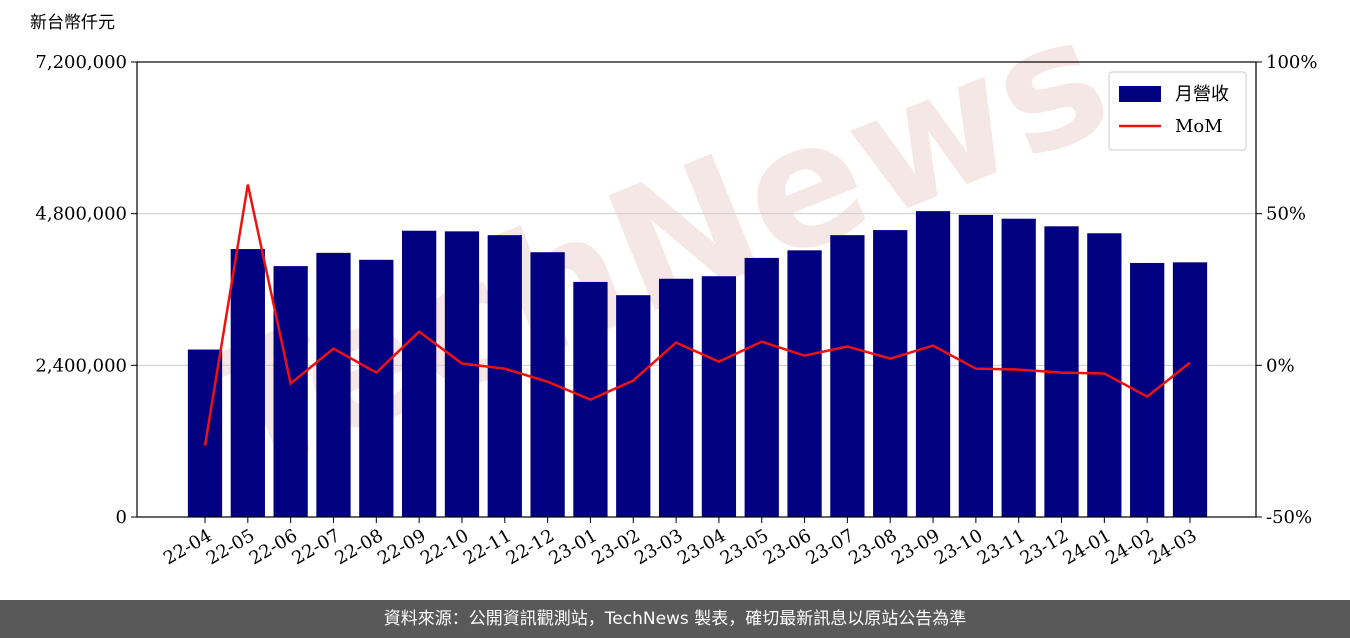 Image resolution: width=1350 pixels, height=638 pixels. I want to click on x-tick-label: 22-09, so click(401, 547).